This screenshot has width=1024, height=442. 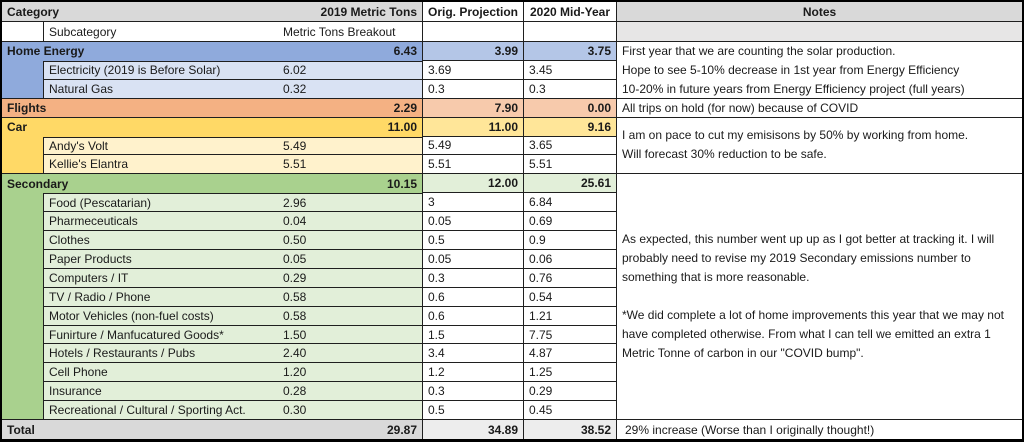 I want to click on subcategory-row-kellies-elantra: Kellie's Elantra, so click(x=160, y=165).